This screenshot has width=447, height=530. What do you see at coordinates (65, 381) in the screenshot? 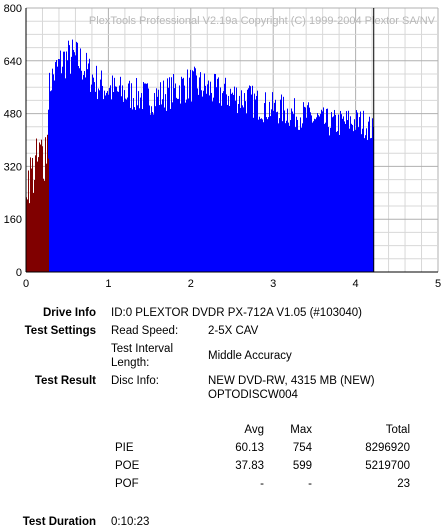
I see `test-result-label: Test Result` at bounding box center [65, 381].